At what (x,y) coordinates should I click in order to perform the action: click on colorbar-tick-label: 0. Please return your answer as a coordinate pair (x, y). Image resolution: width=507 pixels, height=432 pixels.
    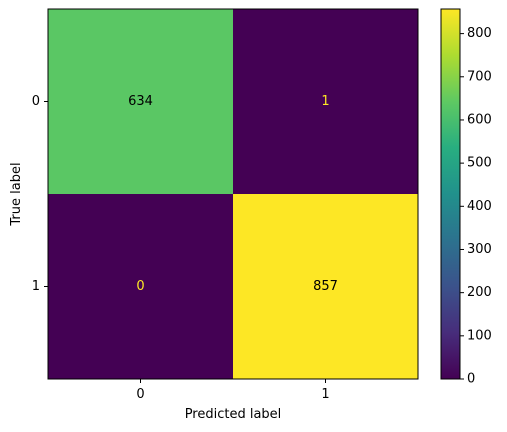
    Looking at the image, I should click on (471, 379).